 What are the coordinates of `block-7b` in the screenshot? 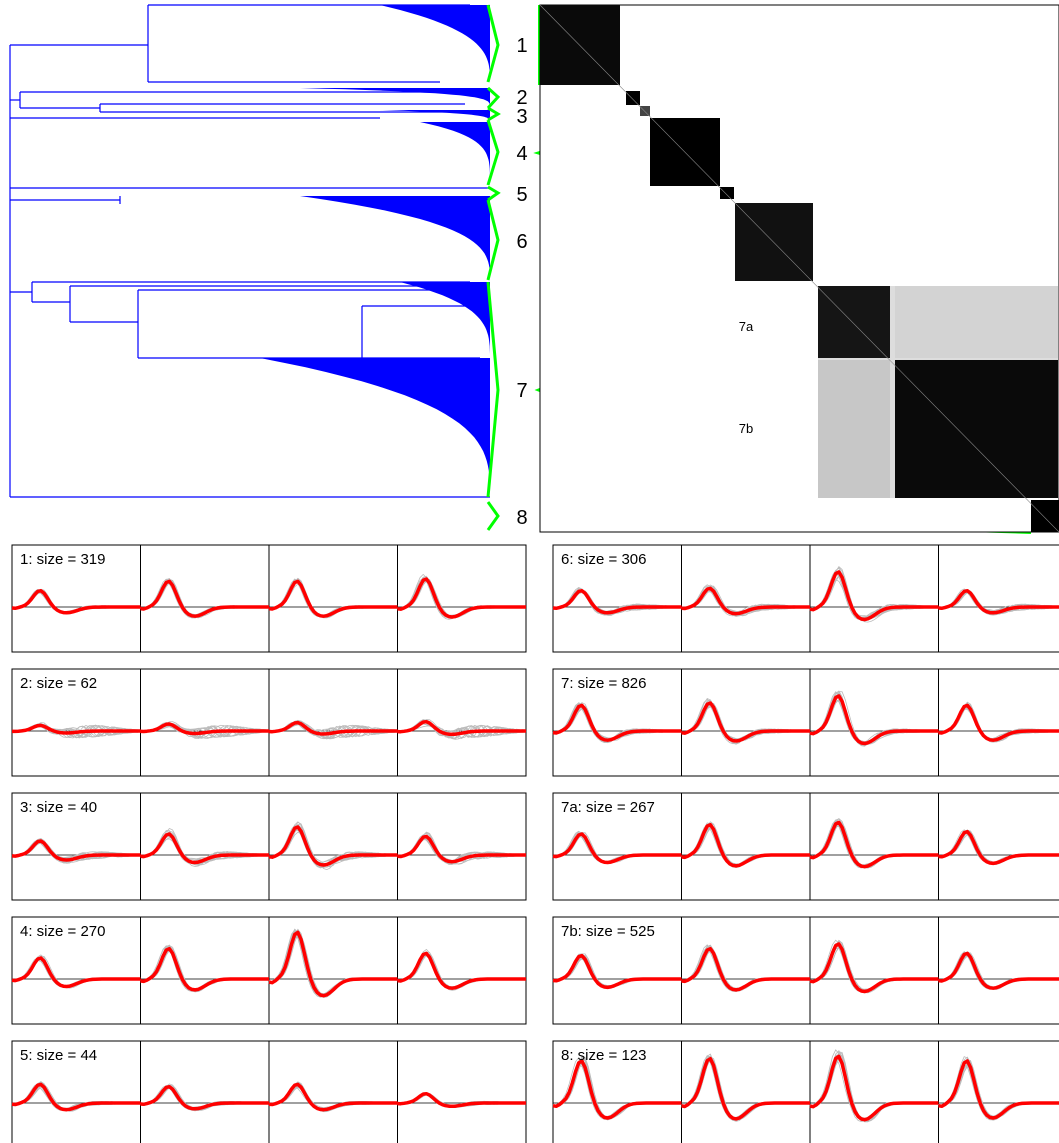 It's located at (976, 429).